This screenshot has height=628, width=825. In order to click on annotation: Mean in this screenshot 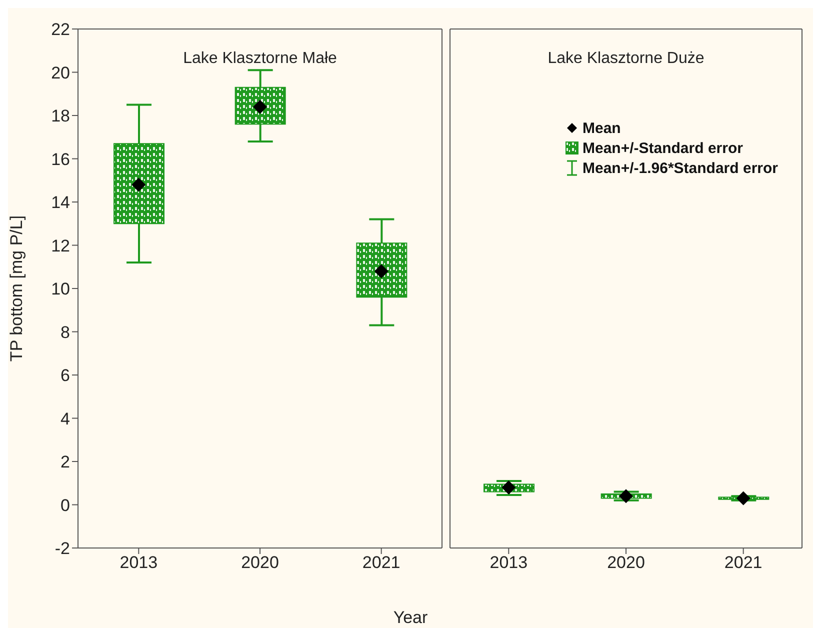, I will do `click(601, 128)`.